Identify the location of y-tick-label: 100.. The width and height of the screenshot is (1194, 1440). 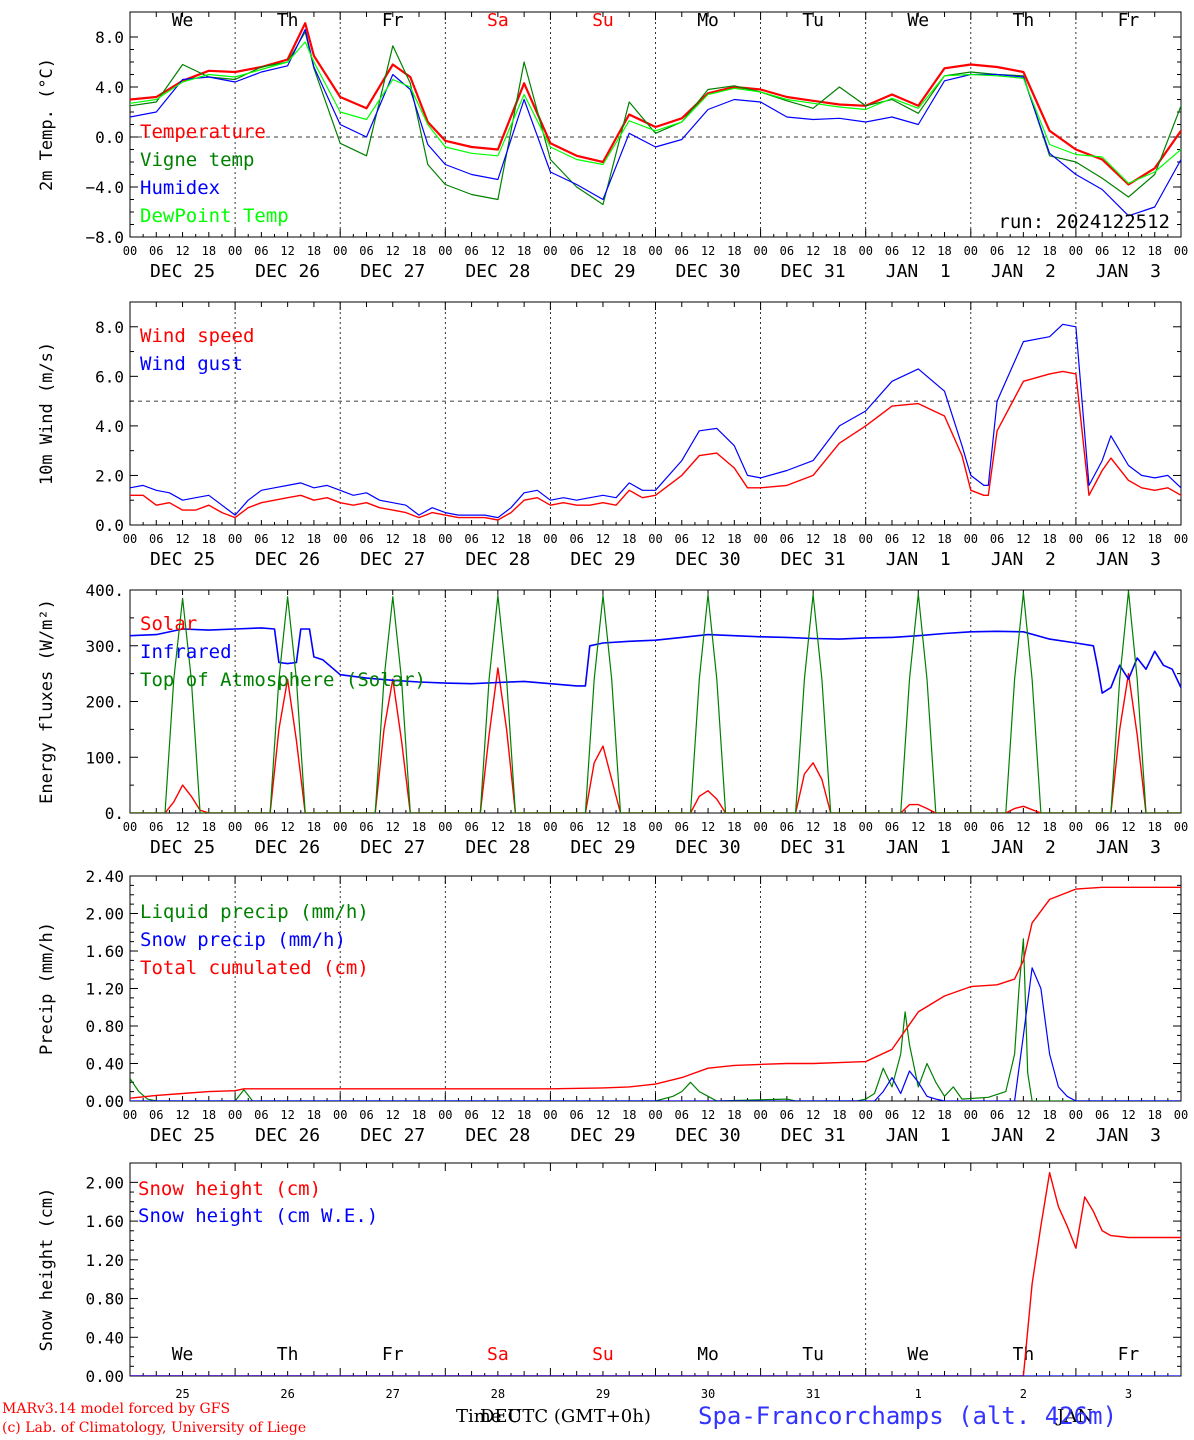
(104, 757).